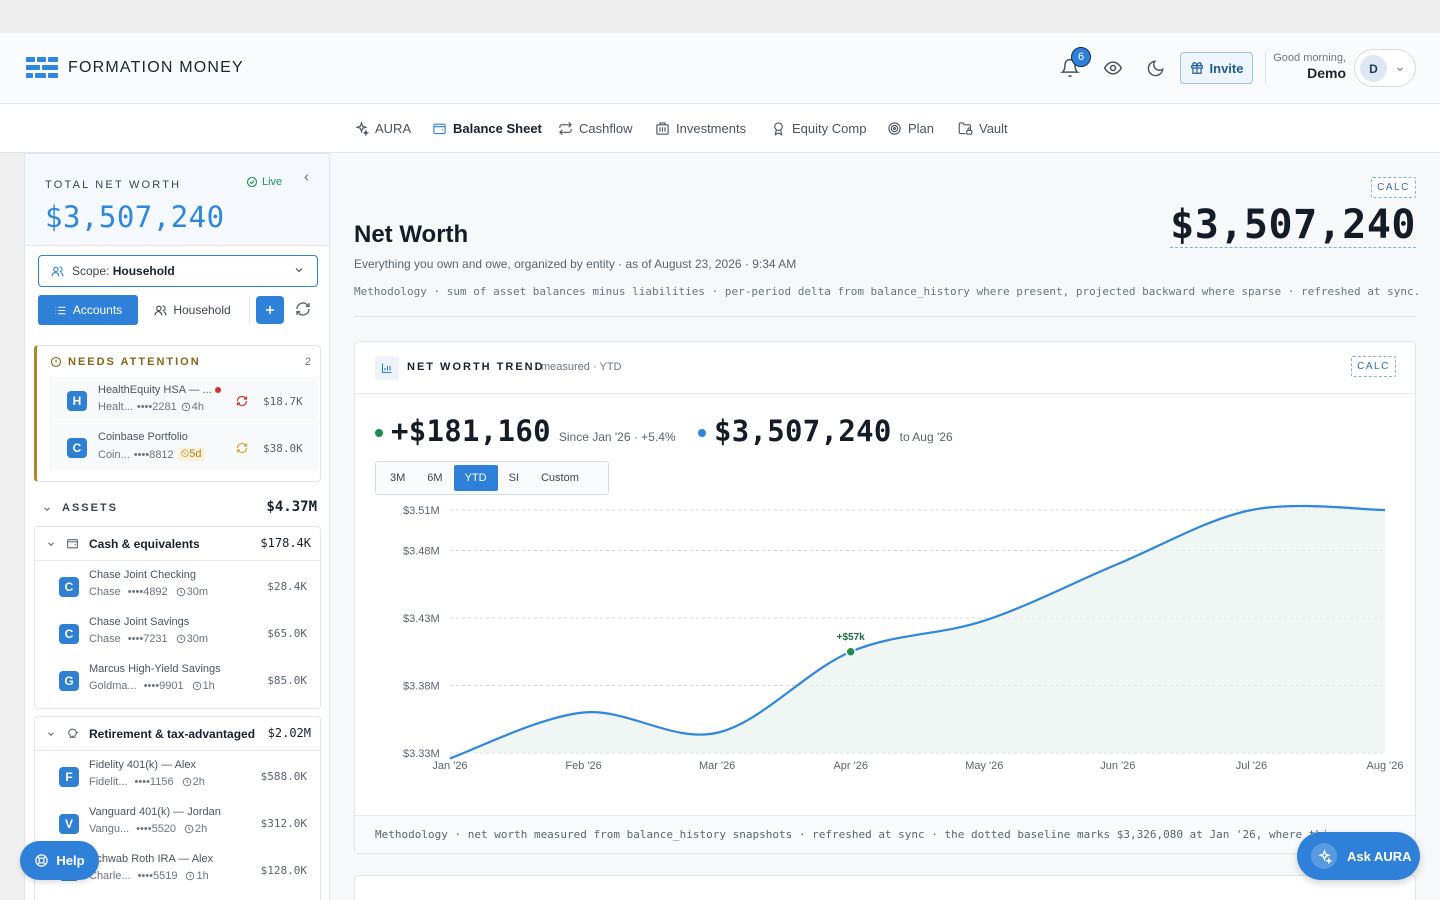 The height and width of the screenshot is (900, 1440). Describe the element at coordinates (1155, 68) in the screenshot. I see `moon-icon` at that location.